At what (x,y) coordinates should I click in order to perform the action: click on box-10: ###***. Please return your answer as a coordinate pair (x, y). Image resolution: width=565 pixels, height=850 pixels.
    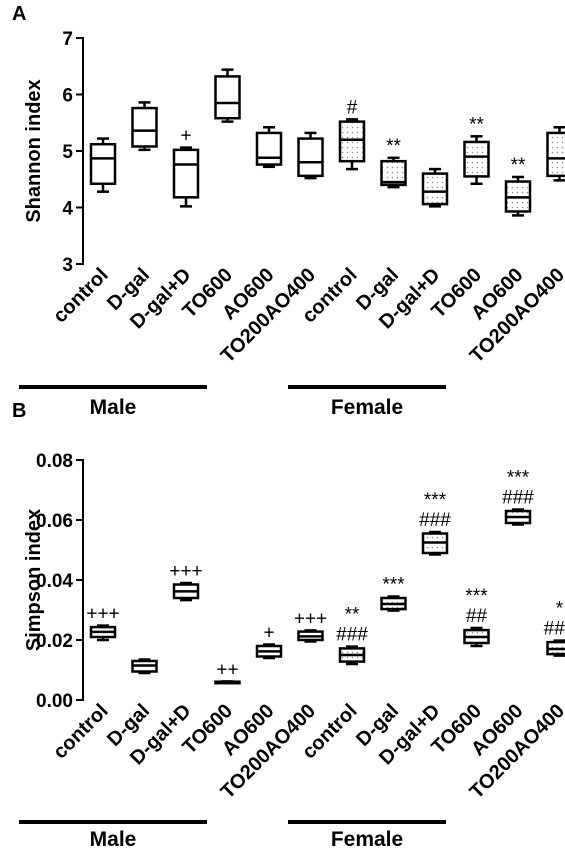
    Looking at the image, I should click on (518, 497).